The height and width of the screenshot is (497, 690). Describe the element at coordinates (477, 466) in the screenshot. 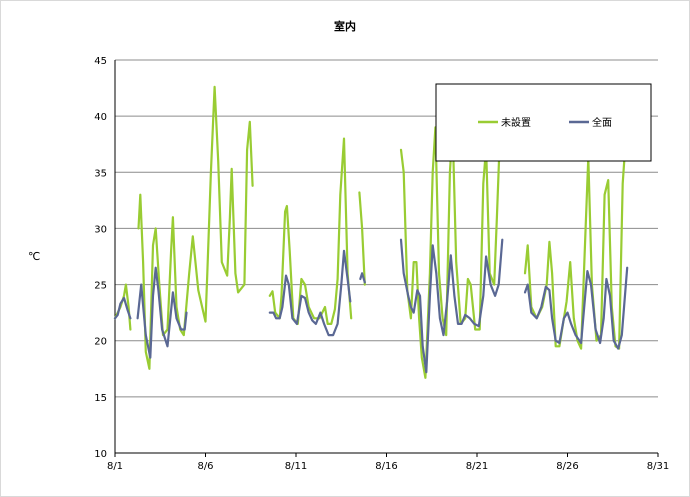

I see `x-tick-label: 8/21` at that location.